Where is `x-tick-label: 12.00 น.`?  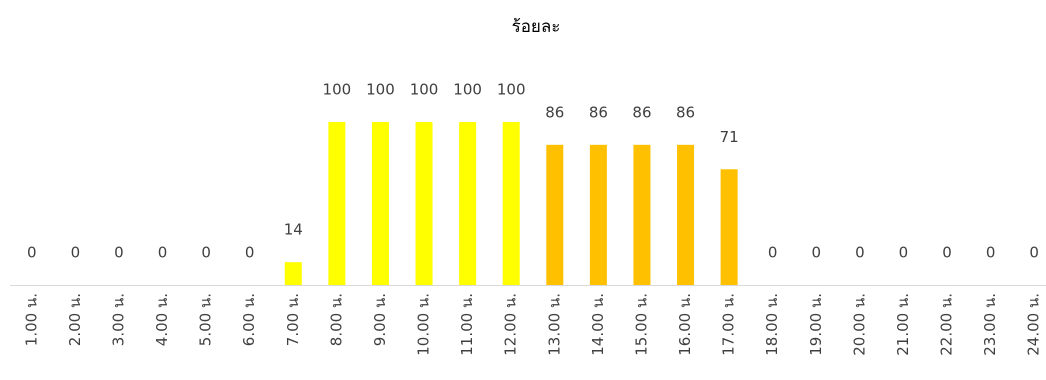 x-tick-label: 12.00 น. is located at coordinates (511, 324).